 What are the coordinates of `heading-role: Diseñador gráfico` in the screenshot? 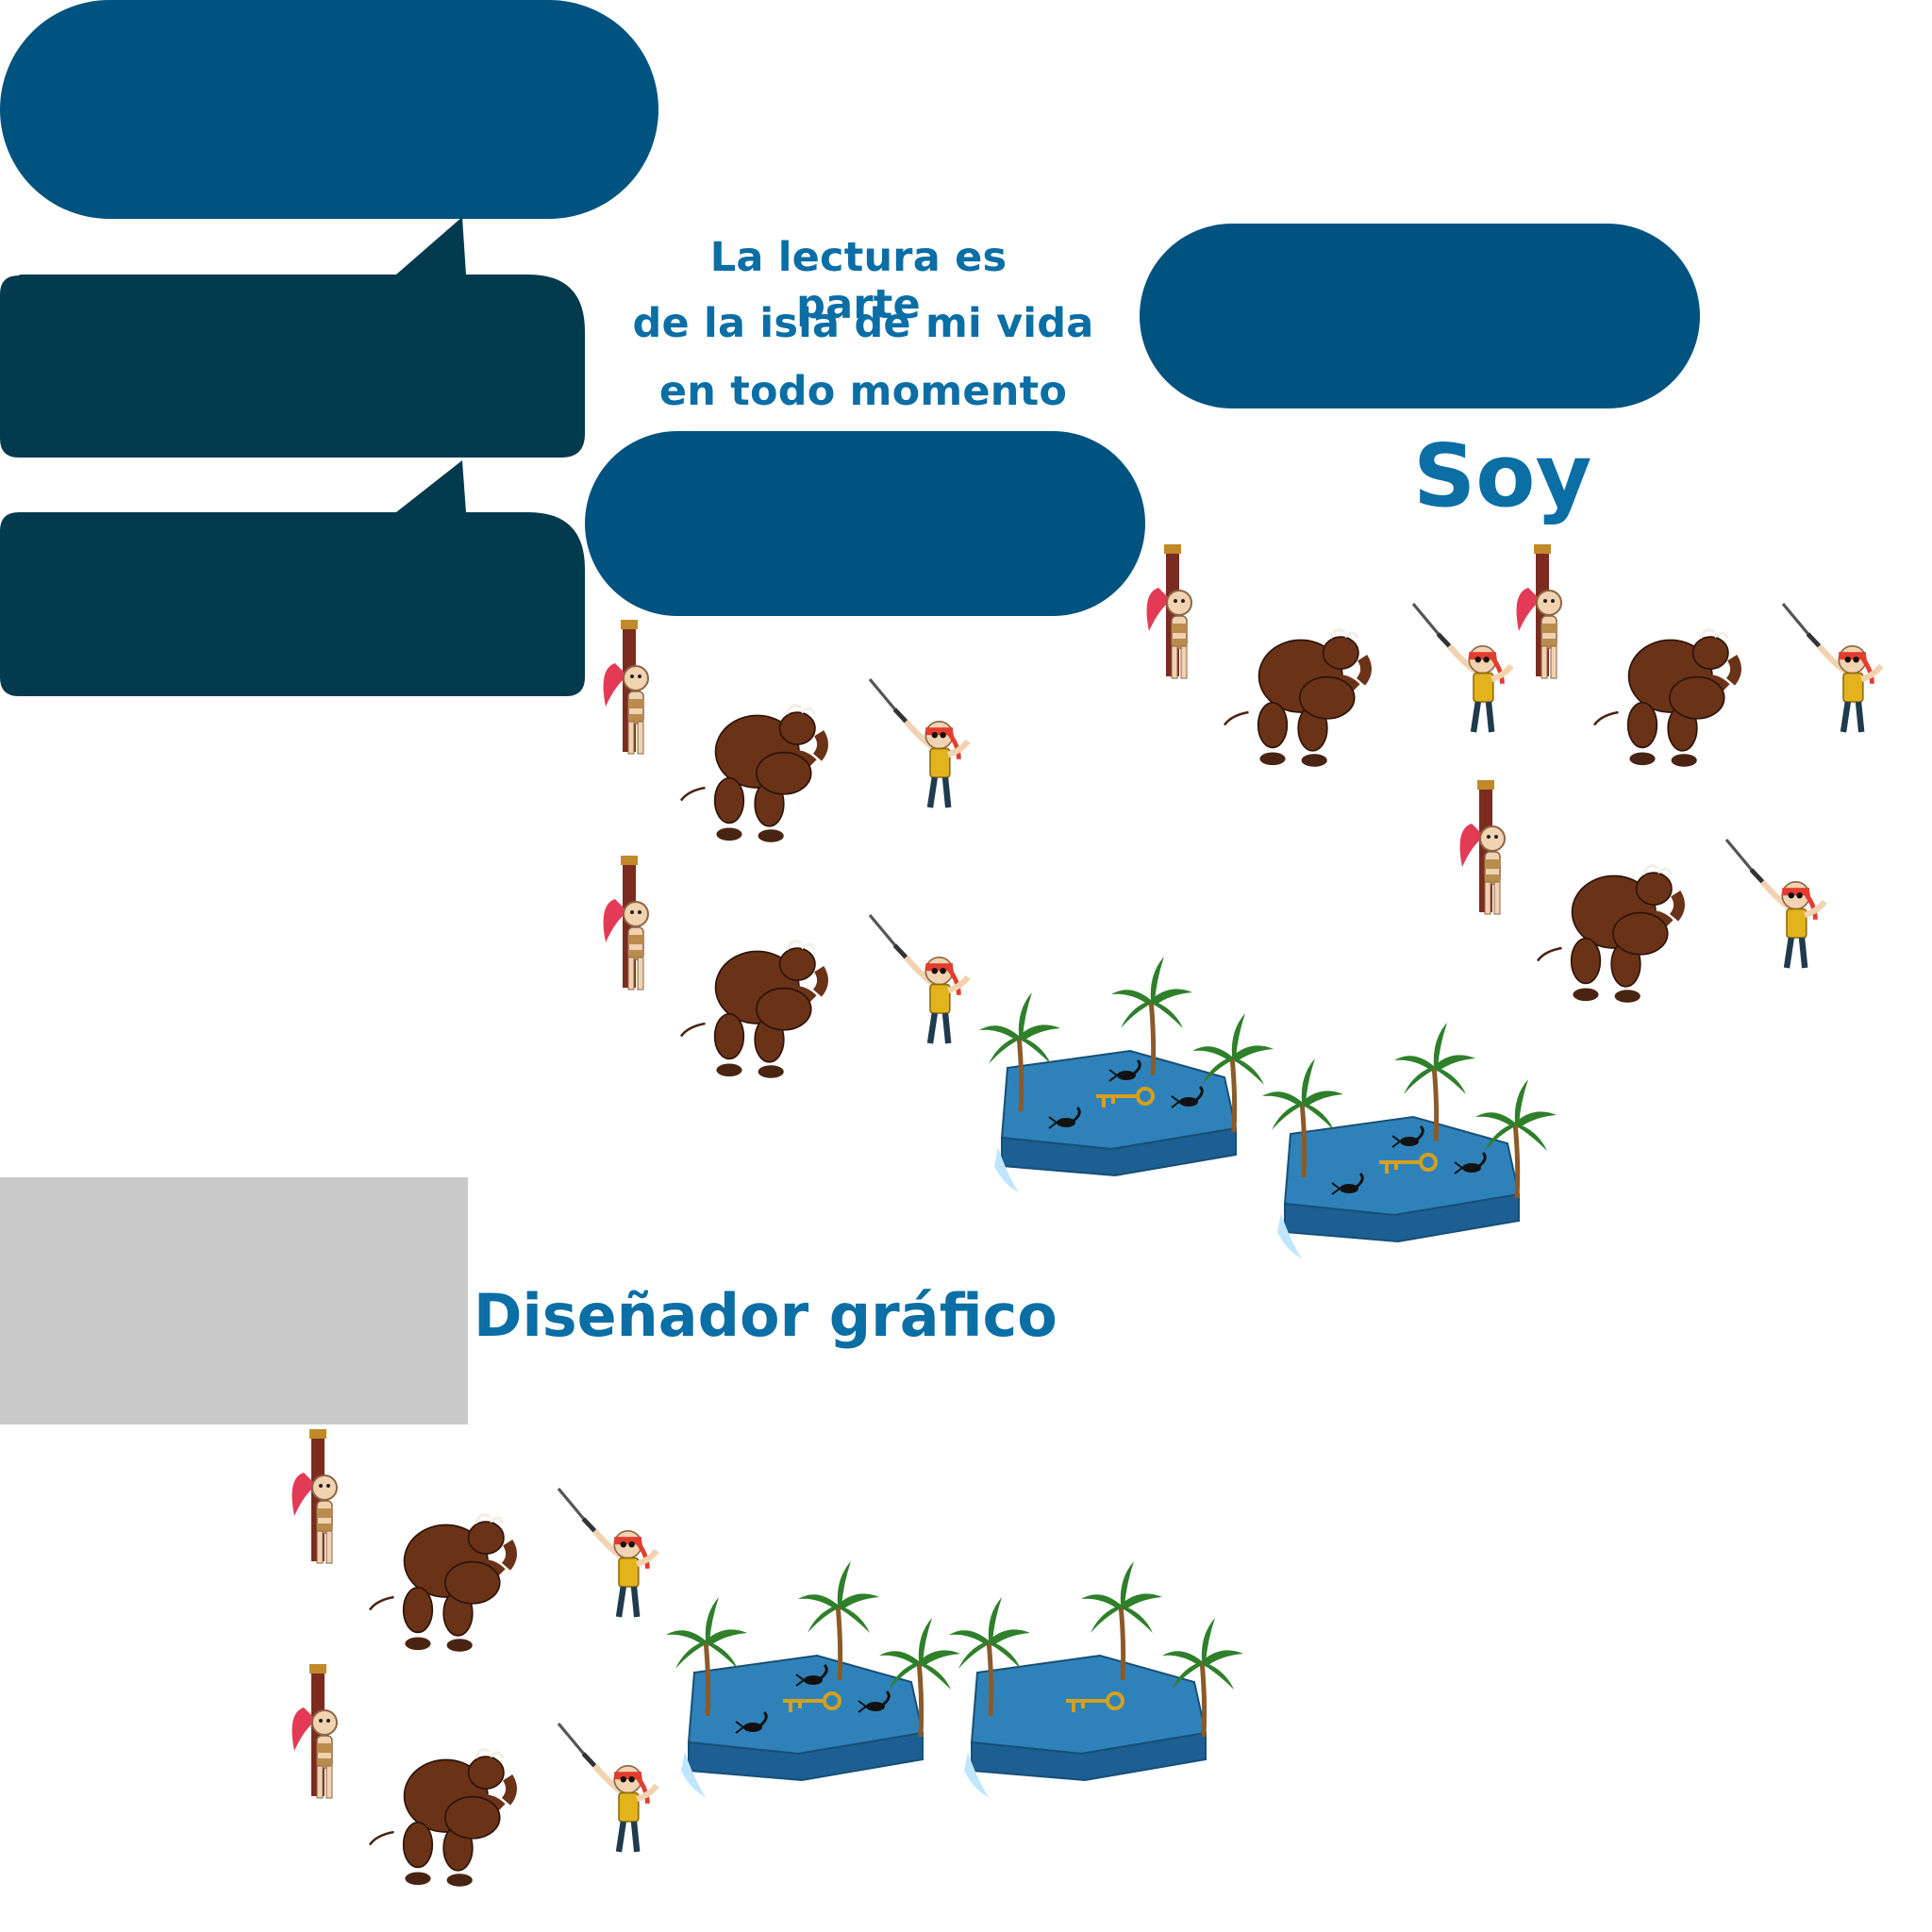 It's located at (766, 1315).